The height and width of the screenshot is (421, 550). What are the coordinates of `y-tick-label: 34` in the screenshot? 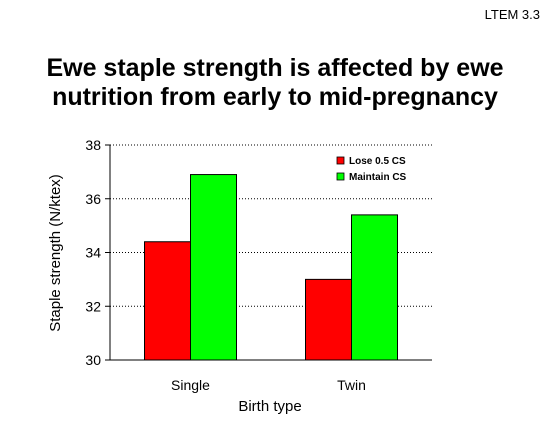 It's located at (93, 253).